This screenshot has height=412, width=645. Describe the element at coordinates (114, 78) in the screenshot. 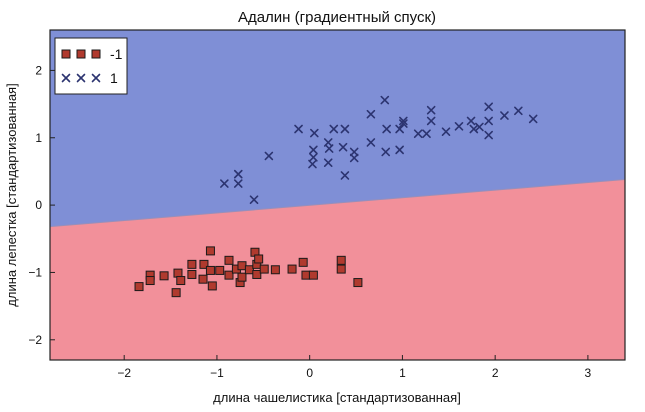

I see `legend-label-1: 1` at that location.